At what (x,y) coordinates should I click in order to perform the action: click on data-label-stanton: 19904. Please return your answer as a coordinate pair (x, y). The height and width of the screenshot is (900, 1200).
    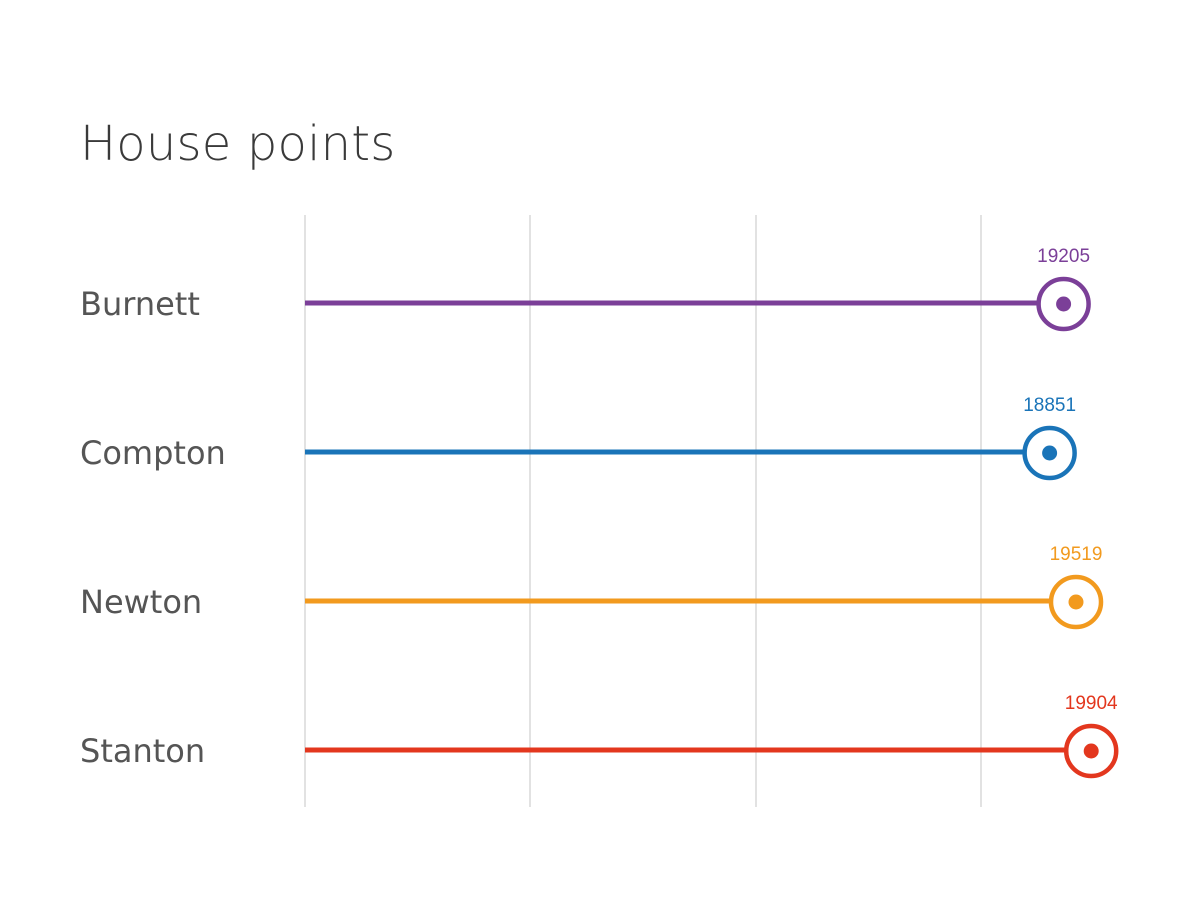
    Looking at the image, I should click on (1091, 703).